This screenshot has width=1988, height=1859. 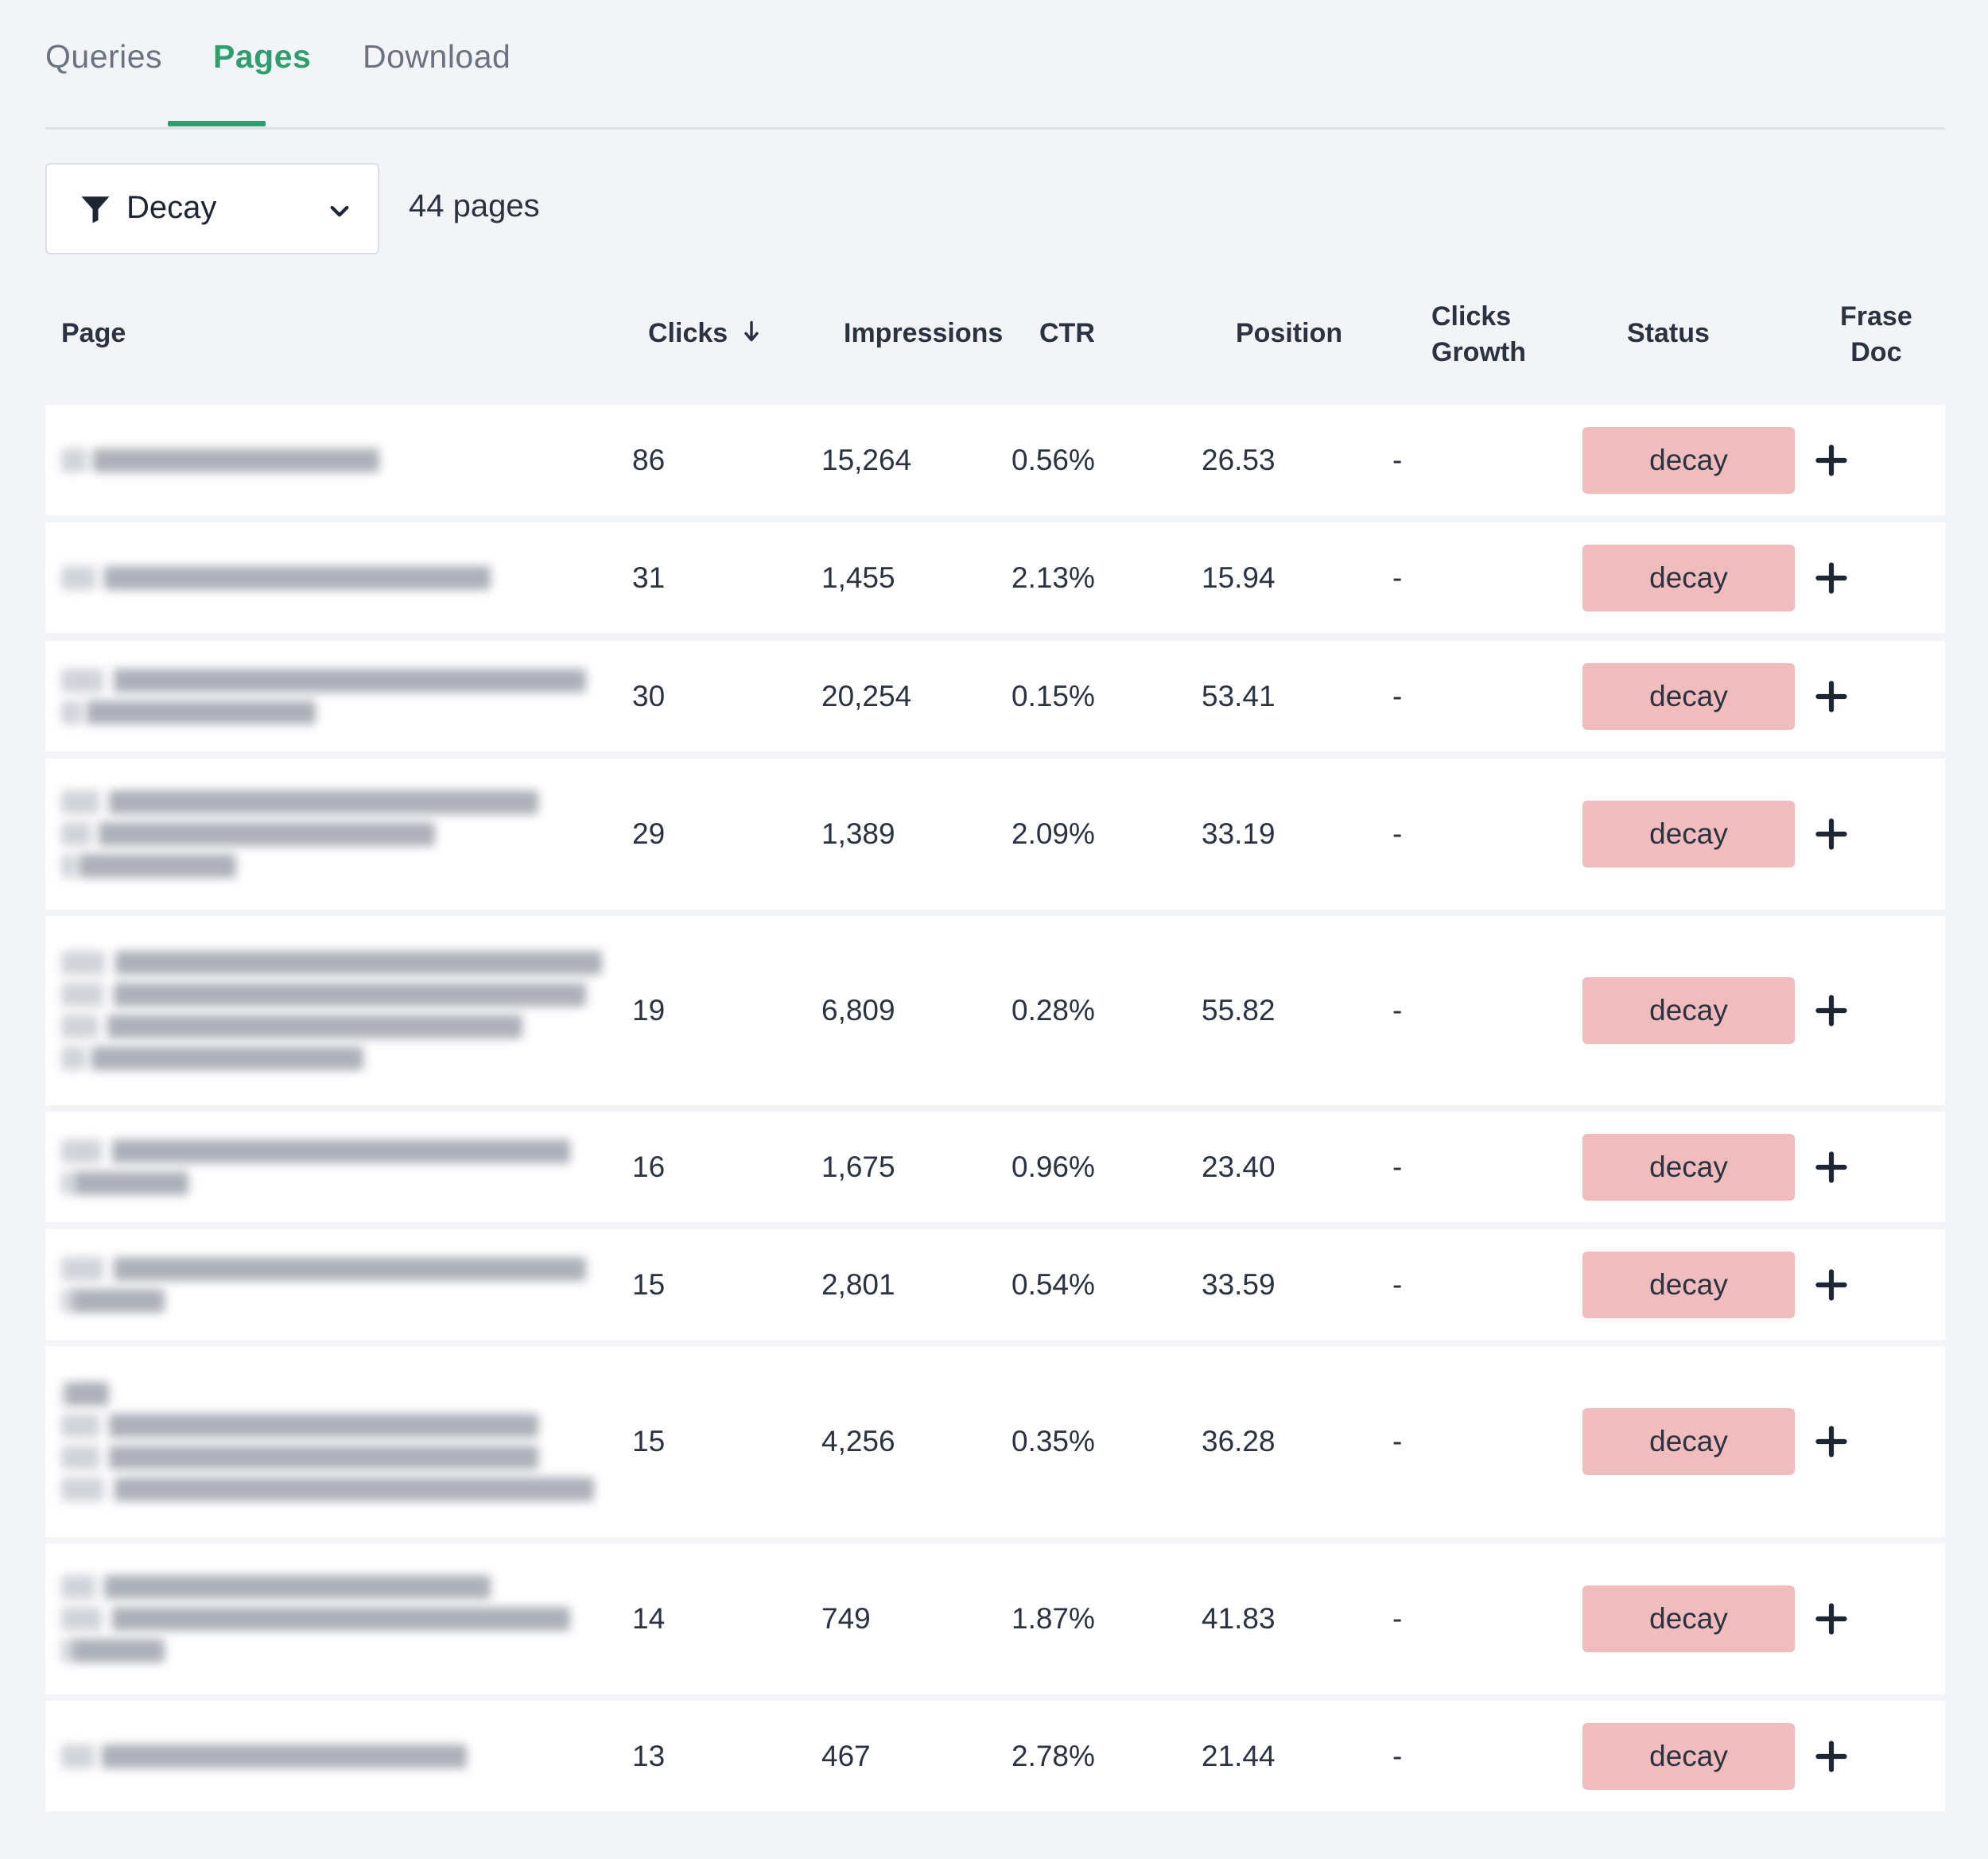 I want to click on cell-ctr: 0.96%, so click(x=1053, y=1166).